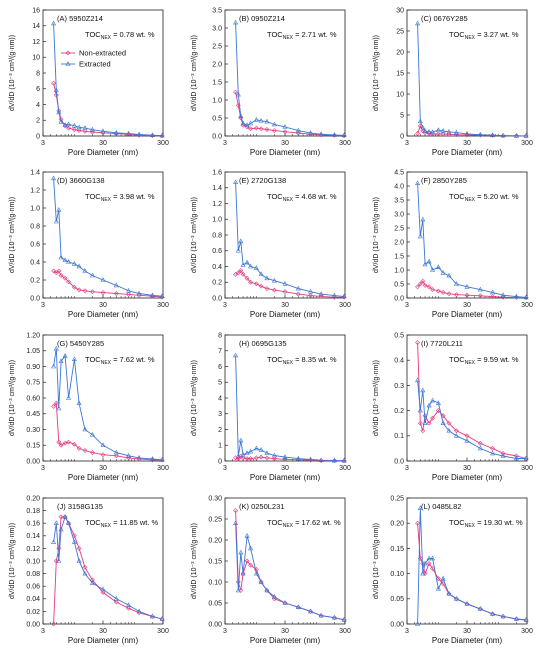  Describe the element at coordinates (497, 196) in the screenshot. I see `toc-value: = 5.20 wt. %` at that location.